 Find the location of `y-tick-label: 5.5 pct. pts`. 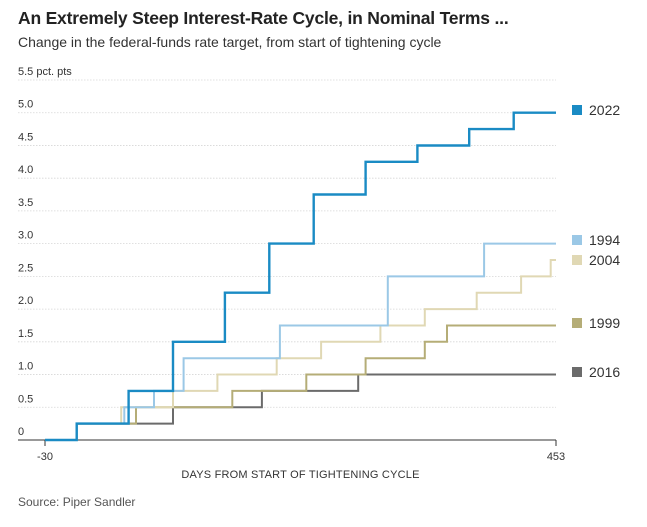

y-tick-label: 5.5 pct. pts is located at coordinates (45, 72).